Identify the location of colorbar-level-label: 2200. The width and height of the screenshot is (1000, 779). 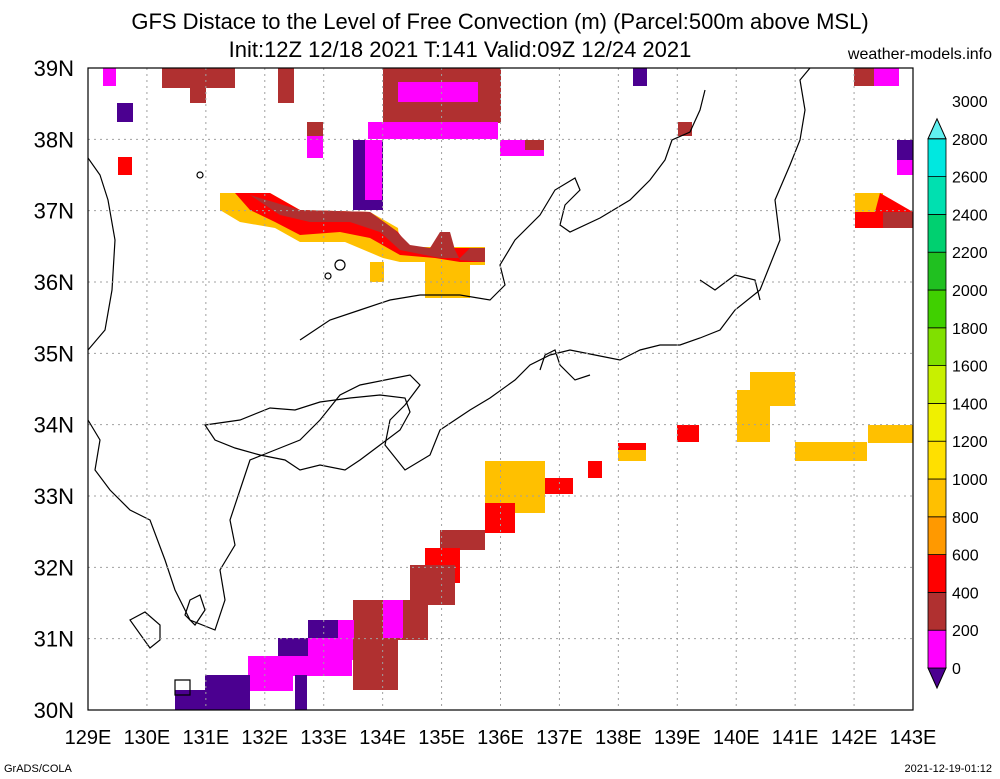
(970, 253).